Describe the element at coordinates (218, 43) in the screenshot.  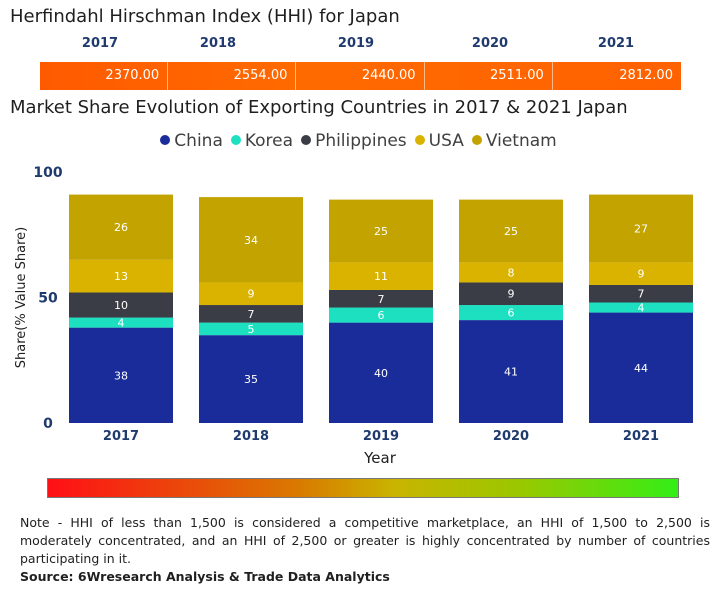
I see `hhi-year-label: 2018` at that location.